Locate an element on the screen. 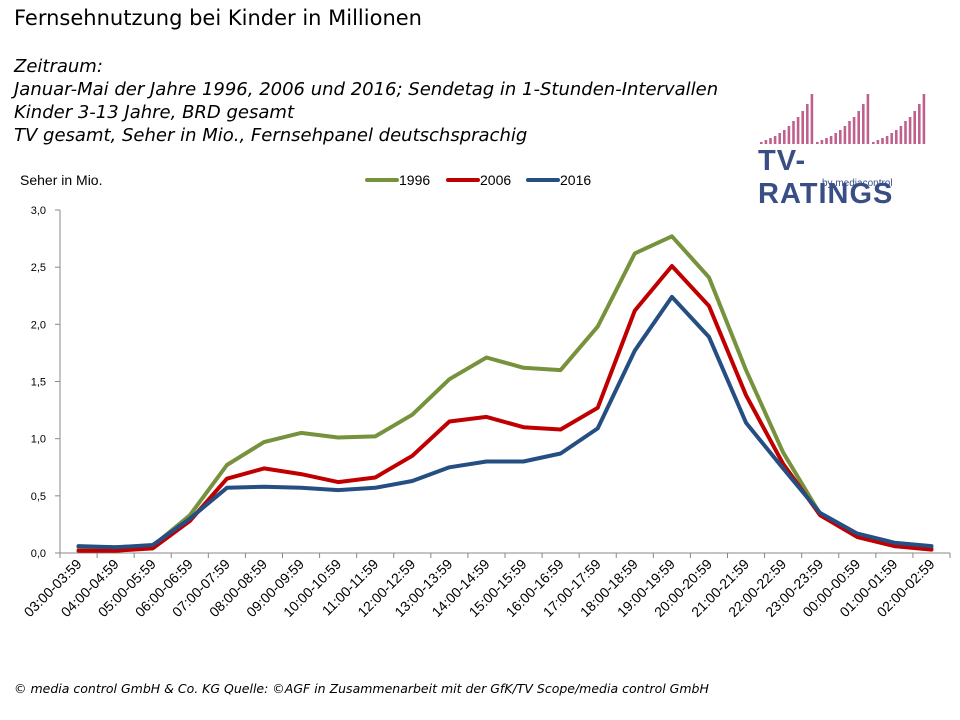 Image resolution: width=960 pixels, height=720 pixels. y-tick-label: 3,0 is located at coordinates (38, 211).